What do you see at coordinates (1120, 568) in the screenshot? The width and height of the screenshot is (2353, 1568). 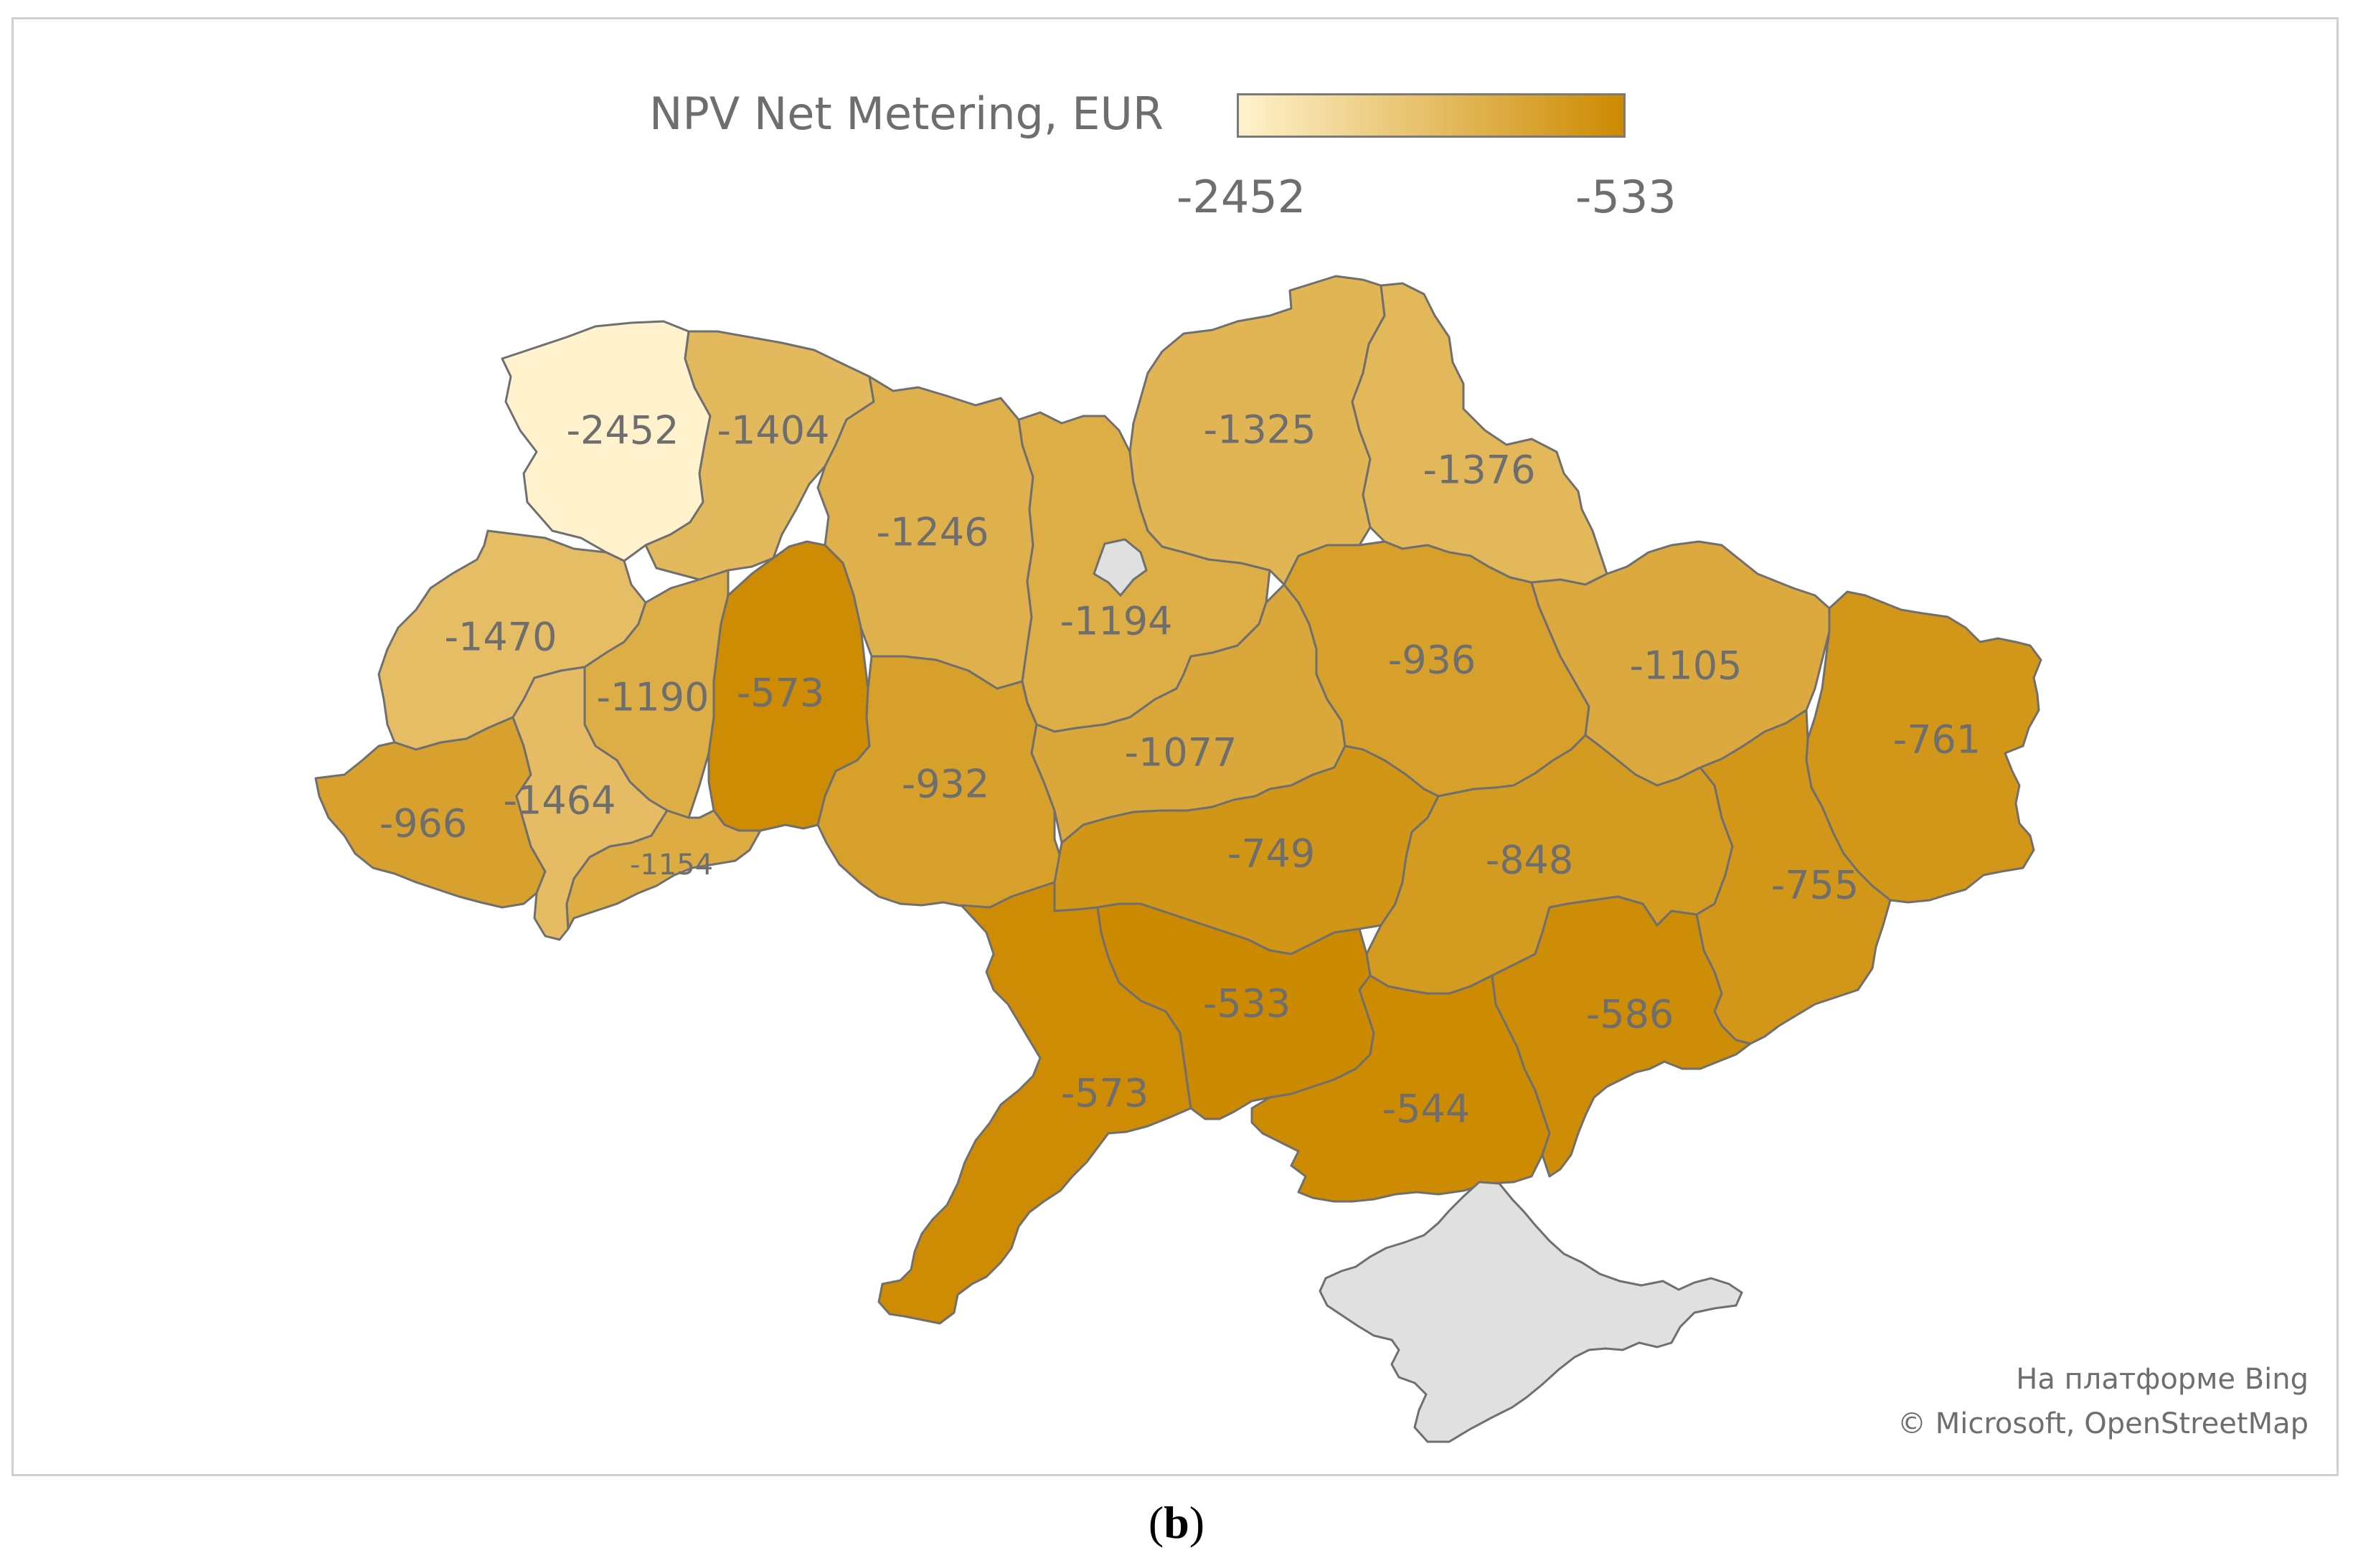 I see `kyiv-city-area` at bounding box center [1120, 568].